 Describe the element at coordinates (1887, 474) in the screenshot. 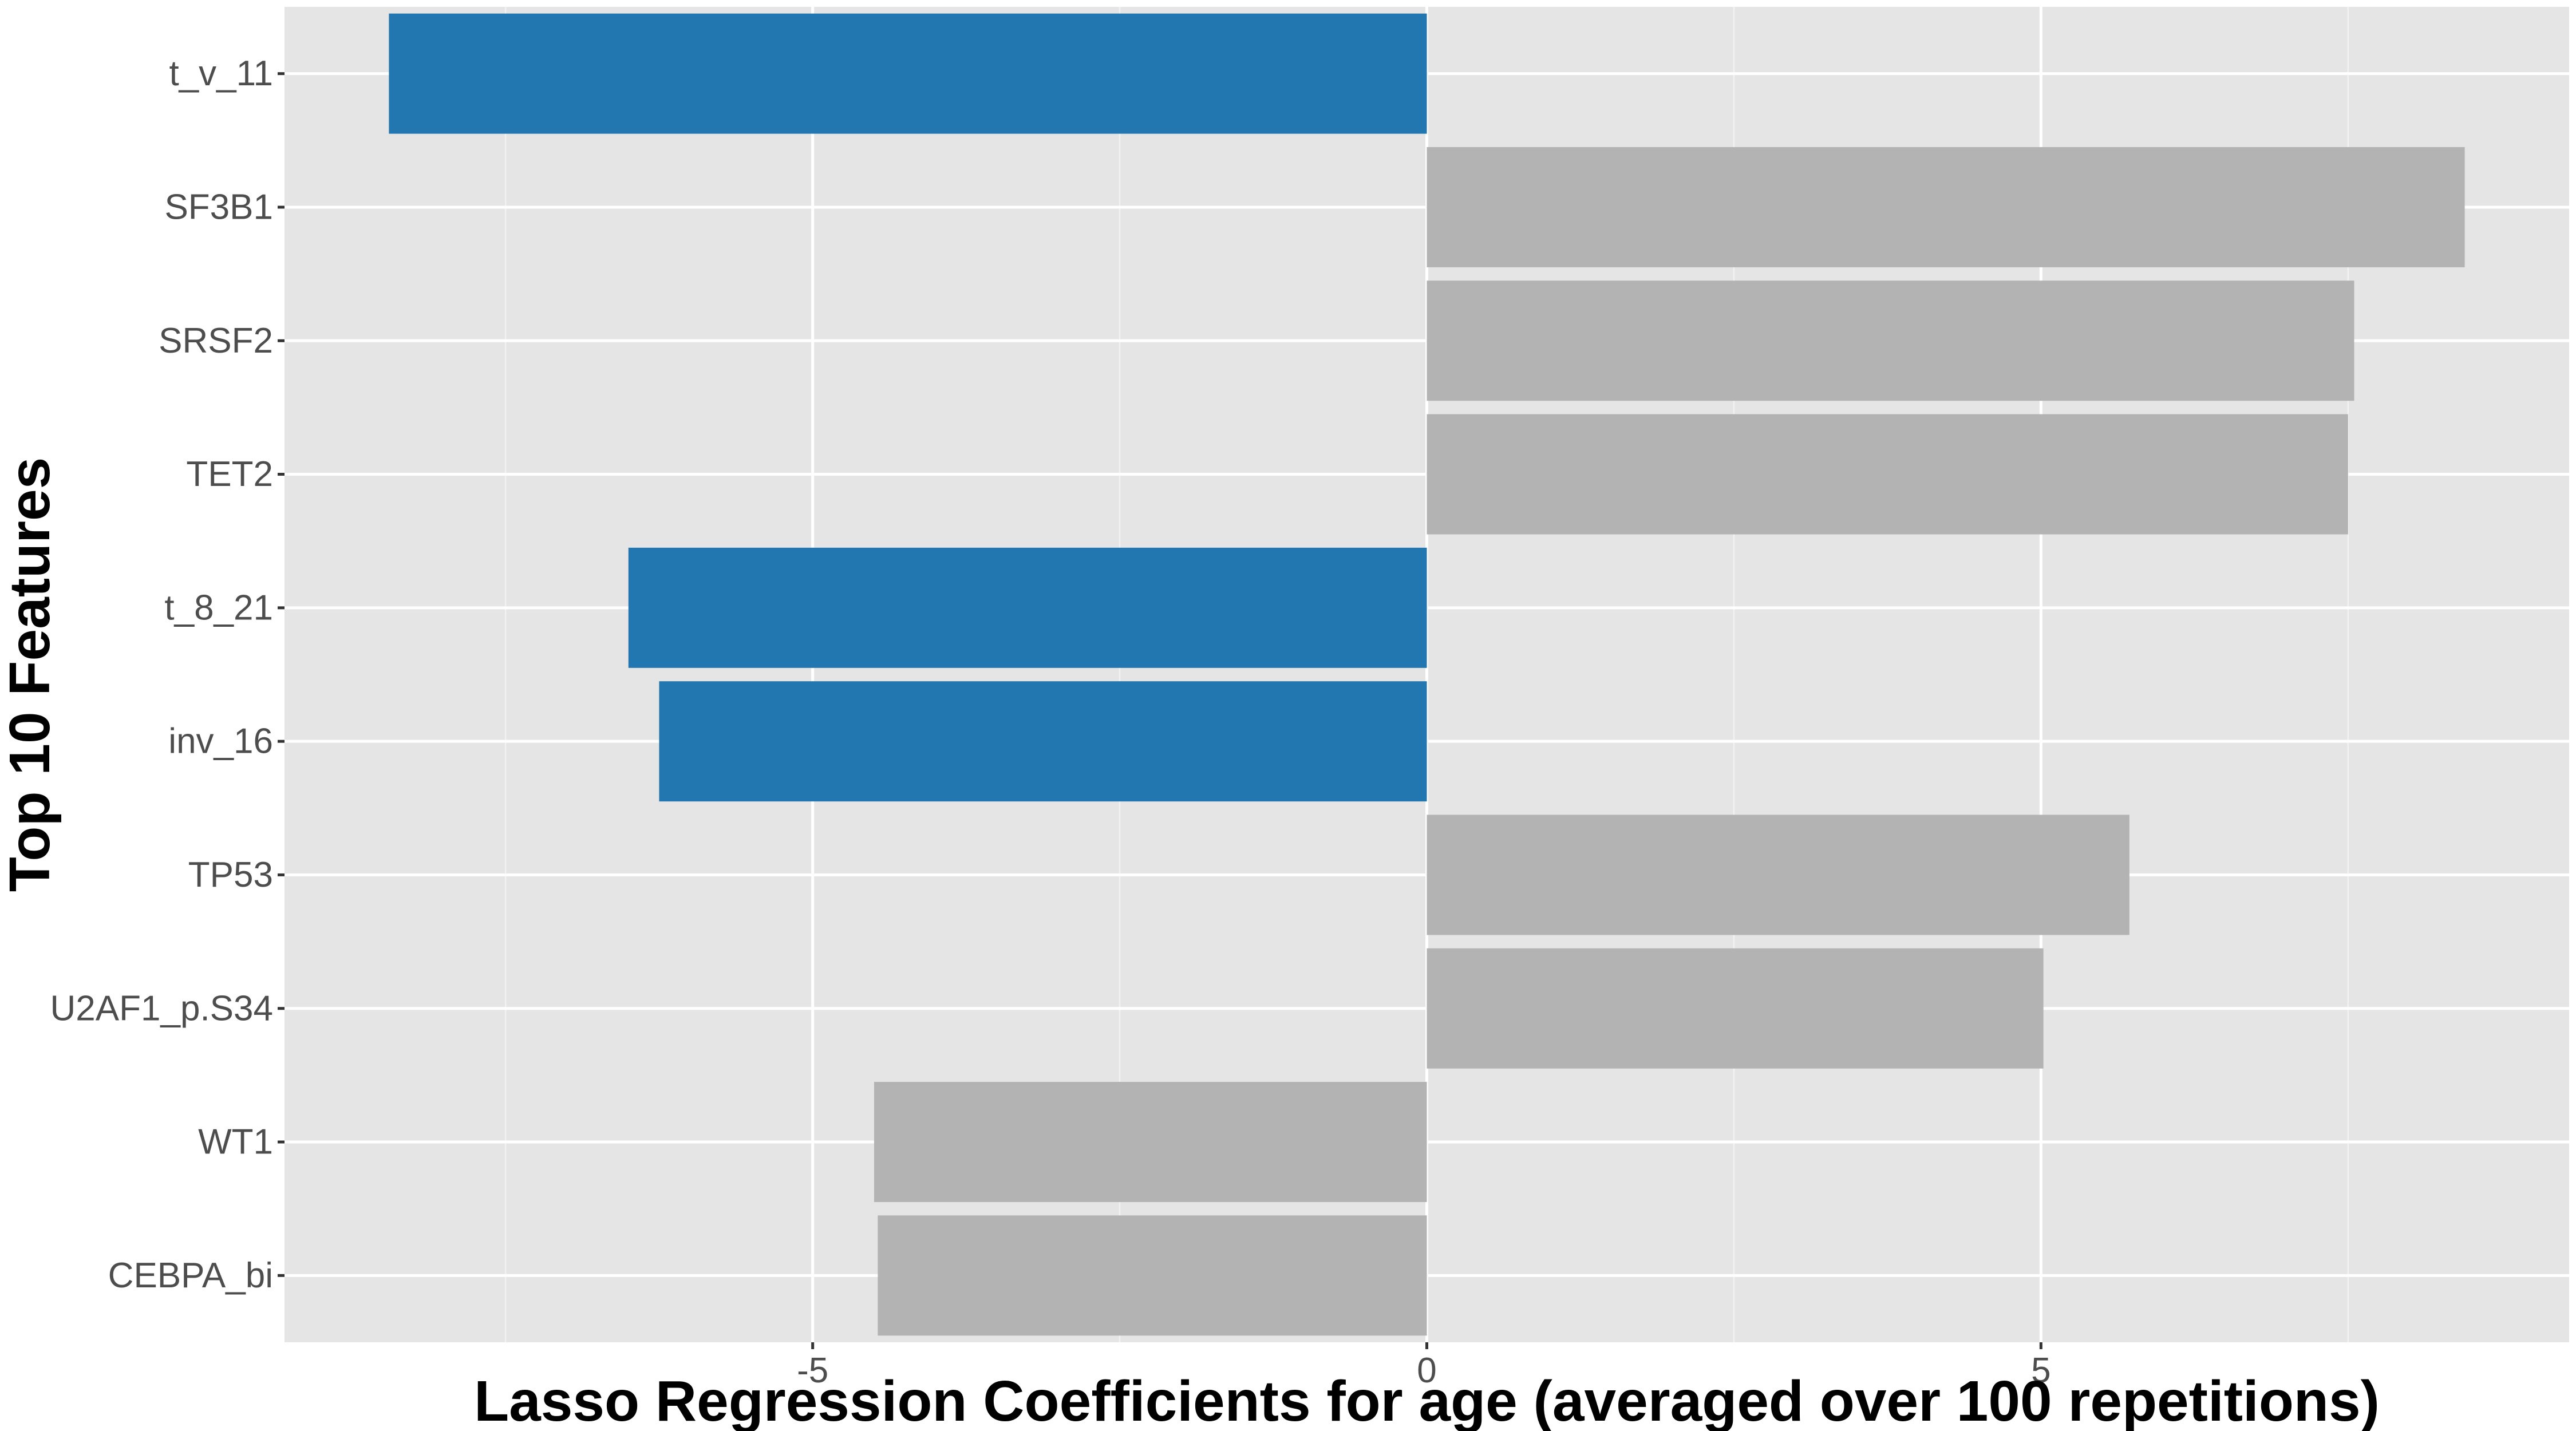

I see `bar-TET2` at that location.